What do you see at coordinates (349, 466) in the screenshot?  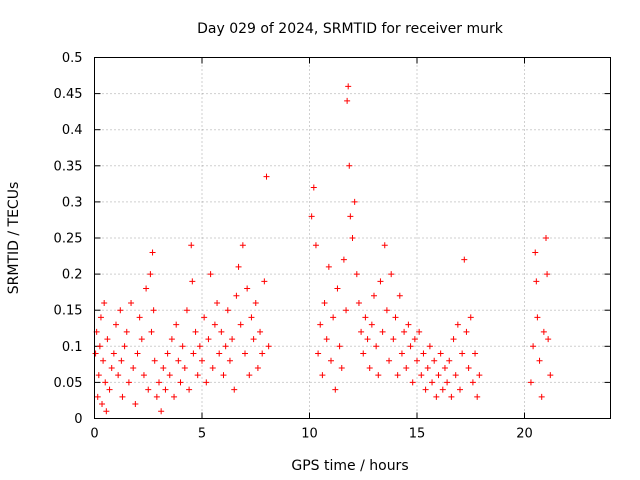 I see `x-axis-label: GPS time / hours` at bounding box center [349, 466].